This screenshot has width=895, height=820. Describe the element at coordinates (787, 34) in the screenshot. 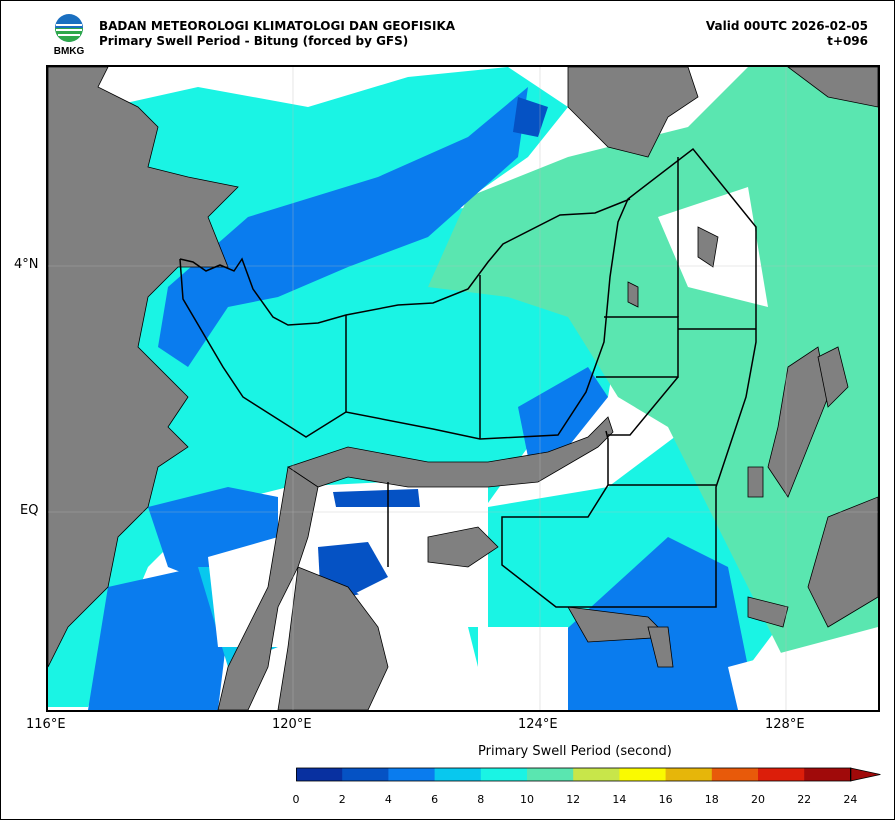

I see `header-right: Valid 00UTC 2026-02-05 t+096` at that location.